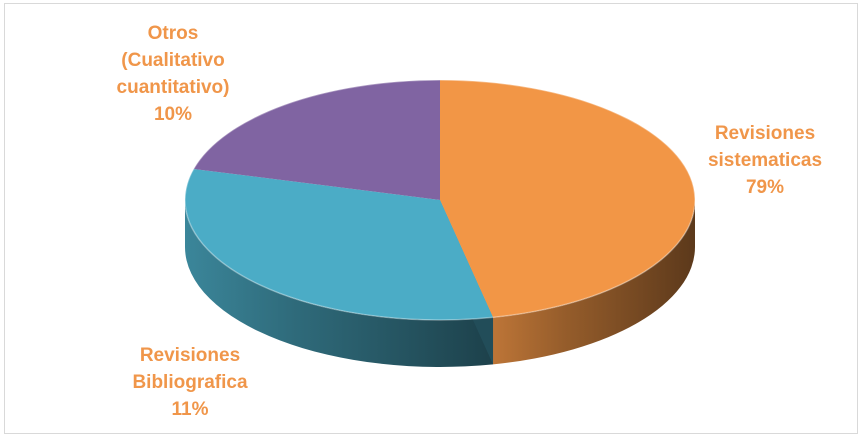 The height and width of the screenshot is (437, 864). Describe the element at coordinates (173, 60) in the screenshot. I see `label-line: (Cualitativo` at that location.